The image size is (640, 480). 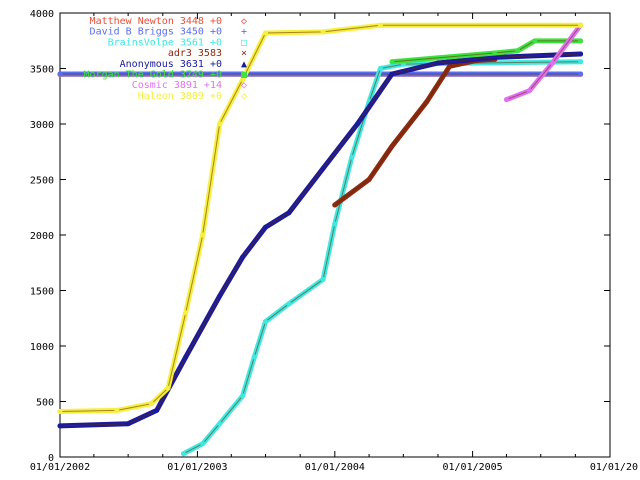 What do you see at coordinates (51, 458) in the screenshot?
I see `y-tick-label: 0` at bounding box center [51, 458].